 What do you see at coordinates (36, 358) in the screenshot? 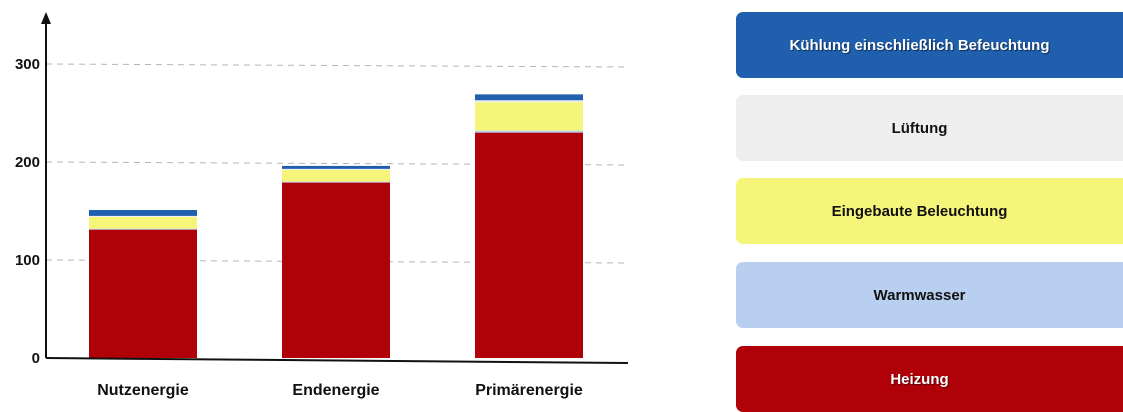
I see `y-tick-label: 0` at bounding box center [36, 358].